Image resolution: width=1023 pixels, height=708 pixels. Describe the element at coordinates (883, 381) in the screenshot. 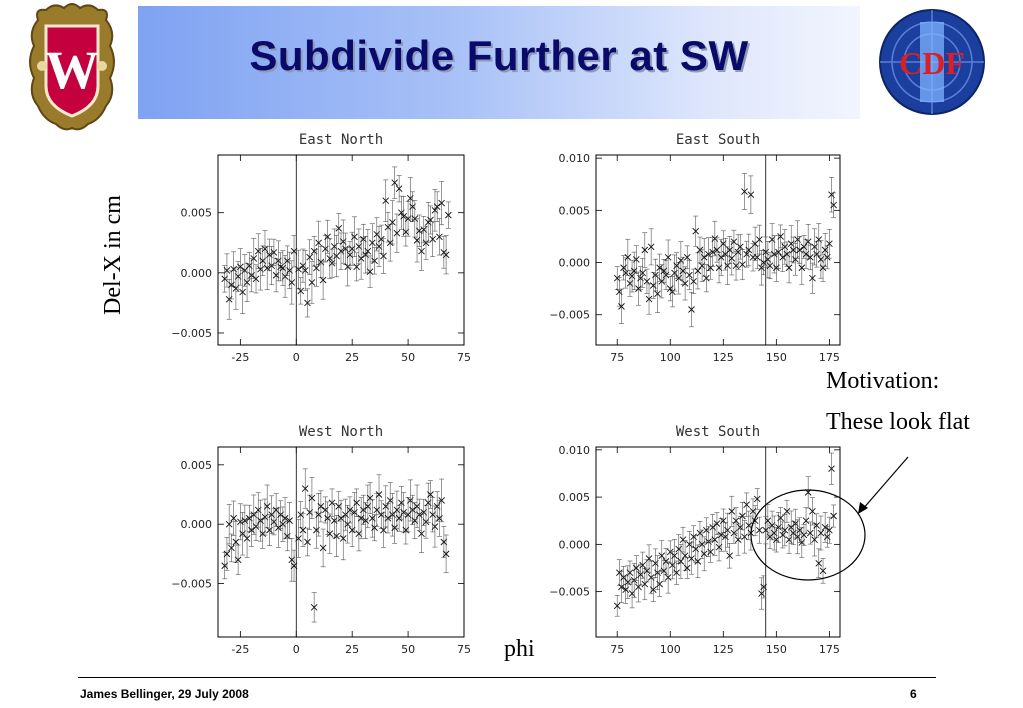

I see `motivation-heading: Motivation:` at that location.